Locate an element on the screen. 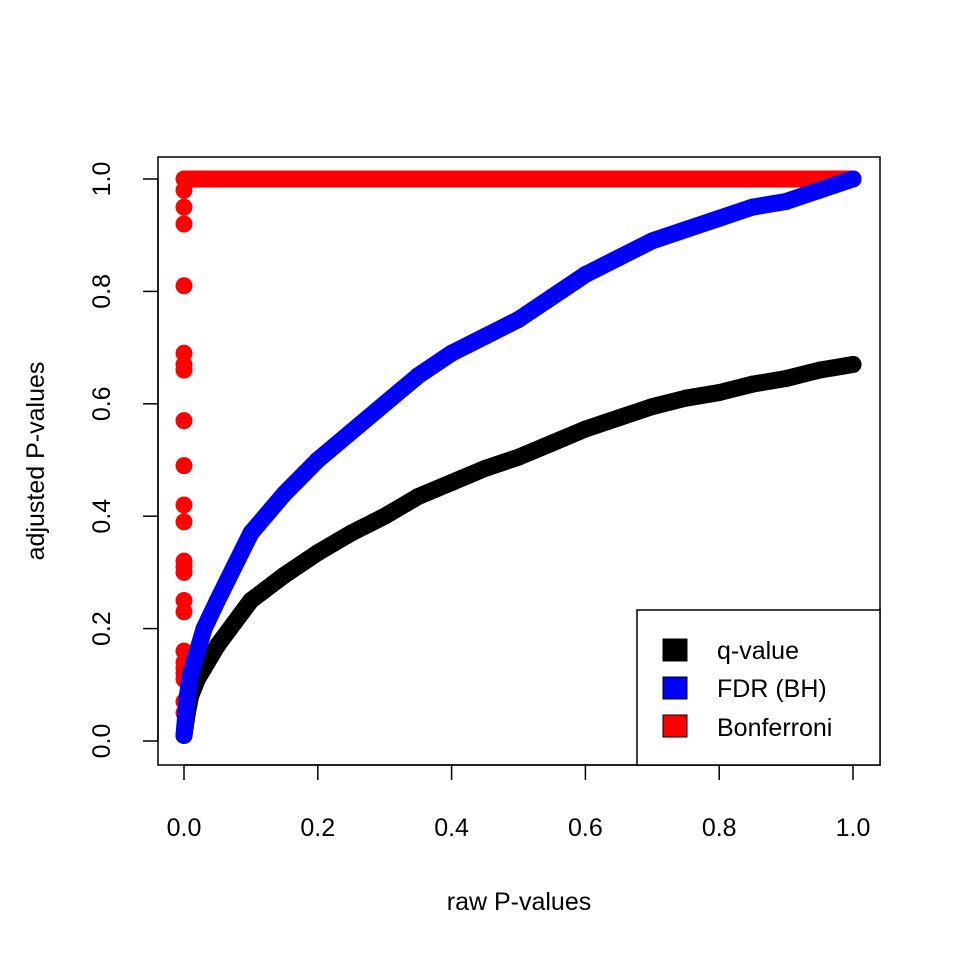 This screenshot has height=965, width=960. legend-label-q-value: q-value is located at coordinates (758, 651).